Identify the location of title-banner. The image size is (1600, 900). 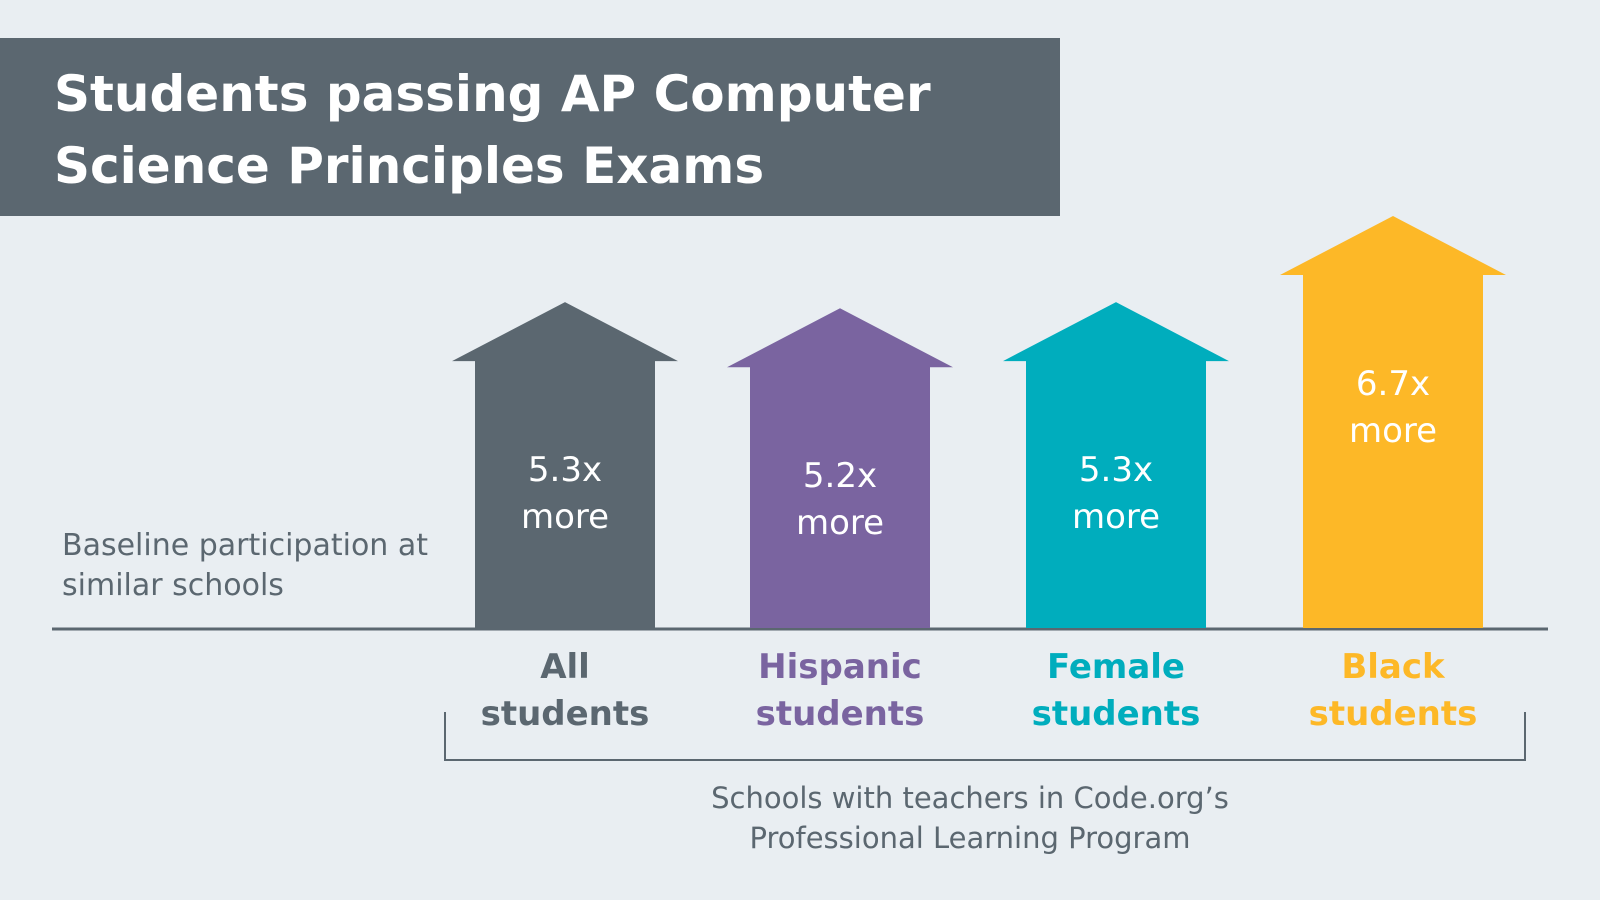
(530, 127).